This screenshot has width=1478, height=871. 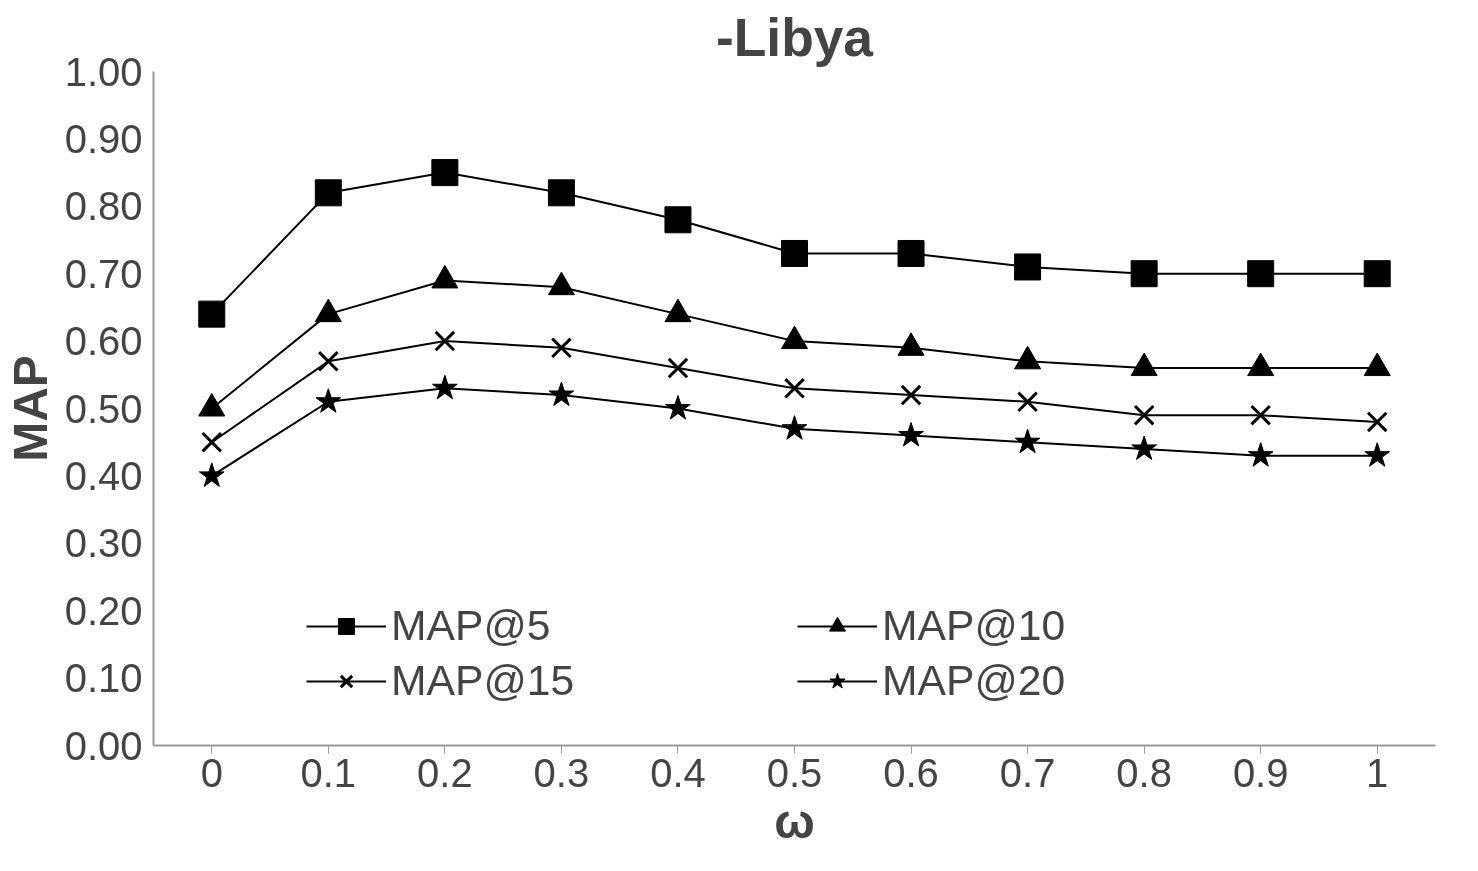 What do you see at coordinates (974, 680) in the screenshot?
I see `legend-label: MAP@20` at bounding box center [974, 680].